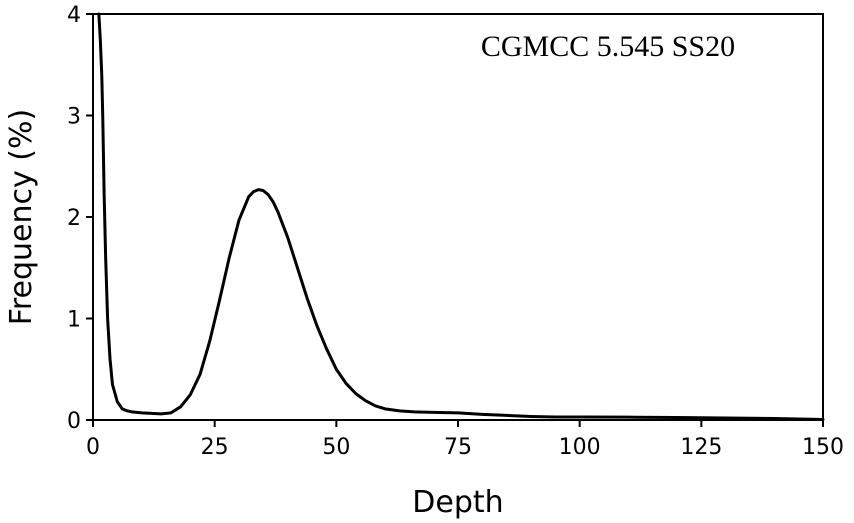 This screenshot has height=523, width=854. I want to click on x-tick-label: 75, so click(458, 447).